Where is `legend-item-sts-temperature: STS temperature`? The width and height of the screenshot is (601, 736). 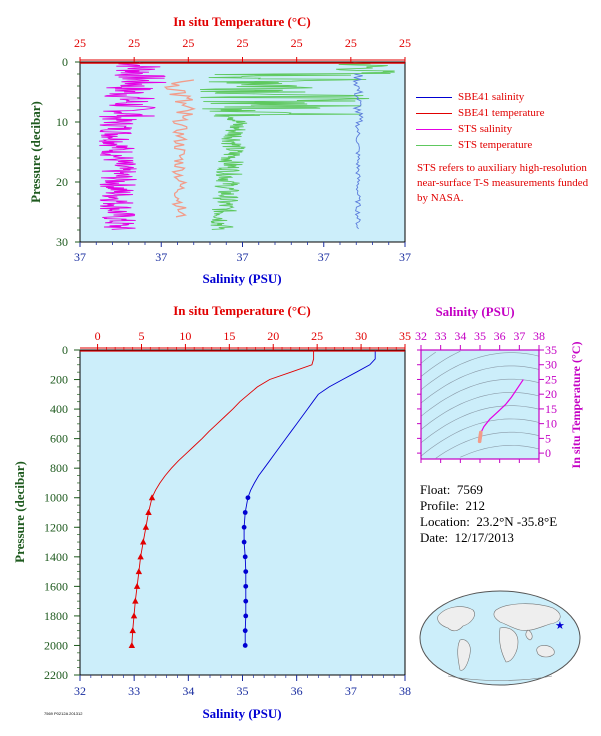 legend-item-sts-temperature: STS temperature is located at coordinates (480, 145).